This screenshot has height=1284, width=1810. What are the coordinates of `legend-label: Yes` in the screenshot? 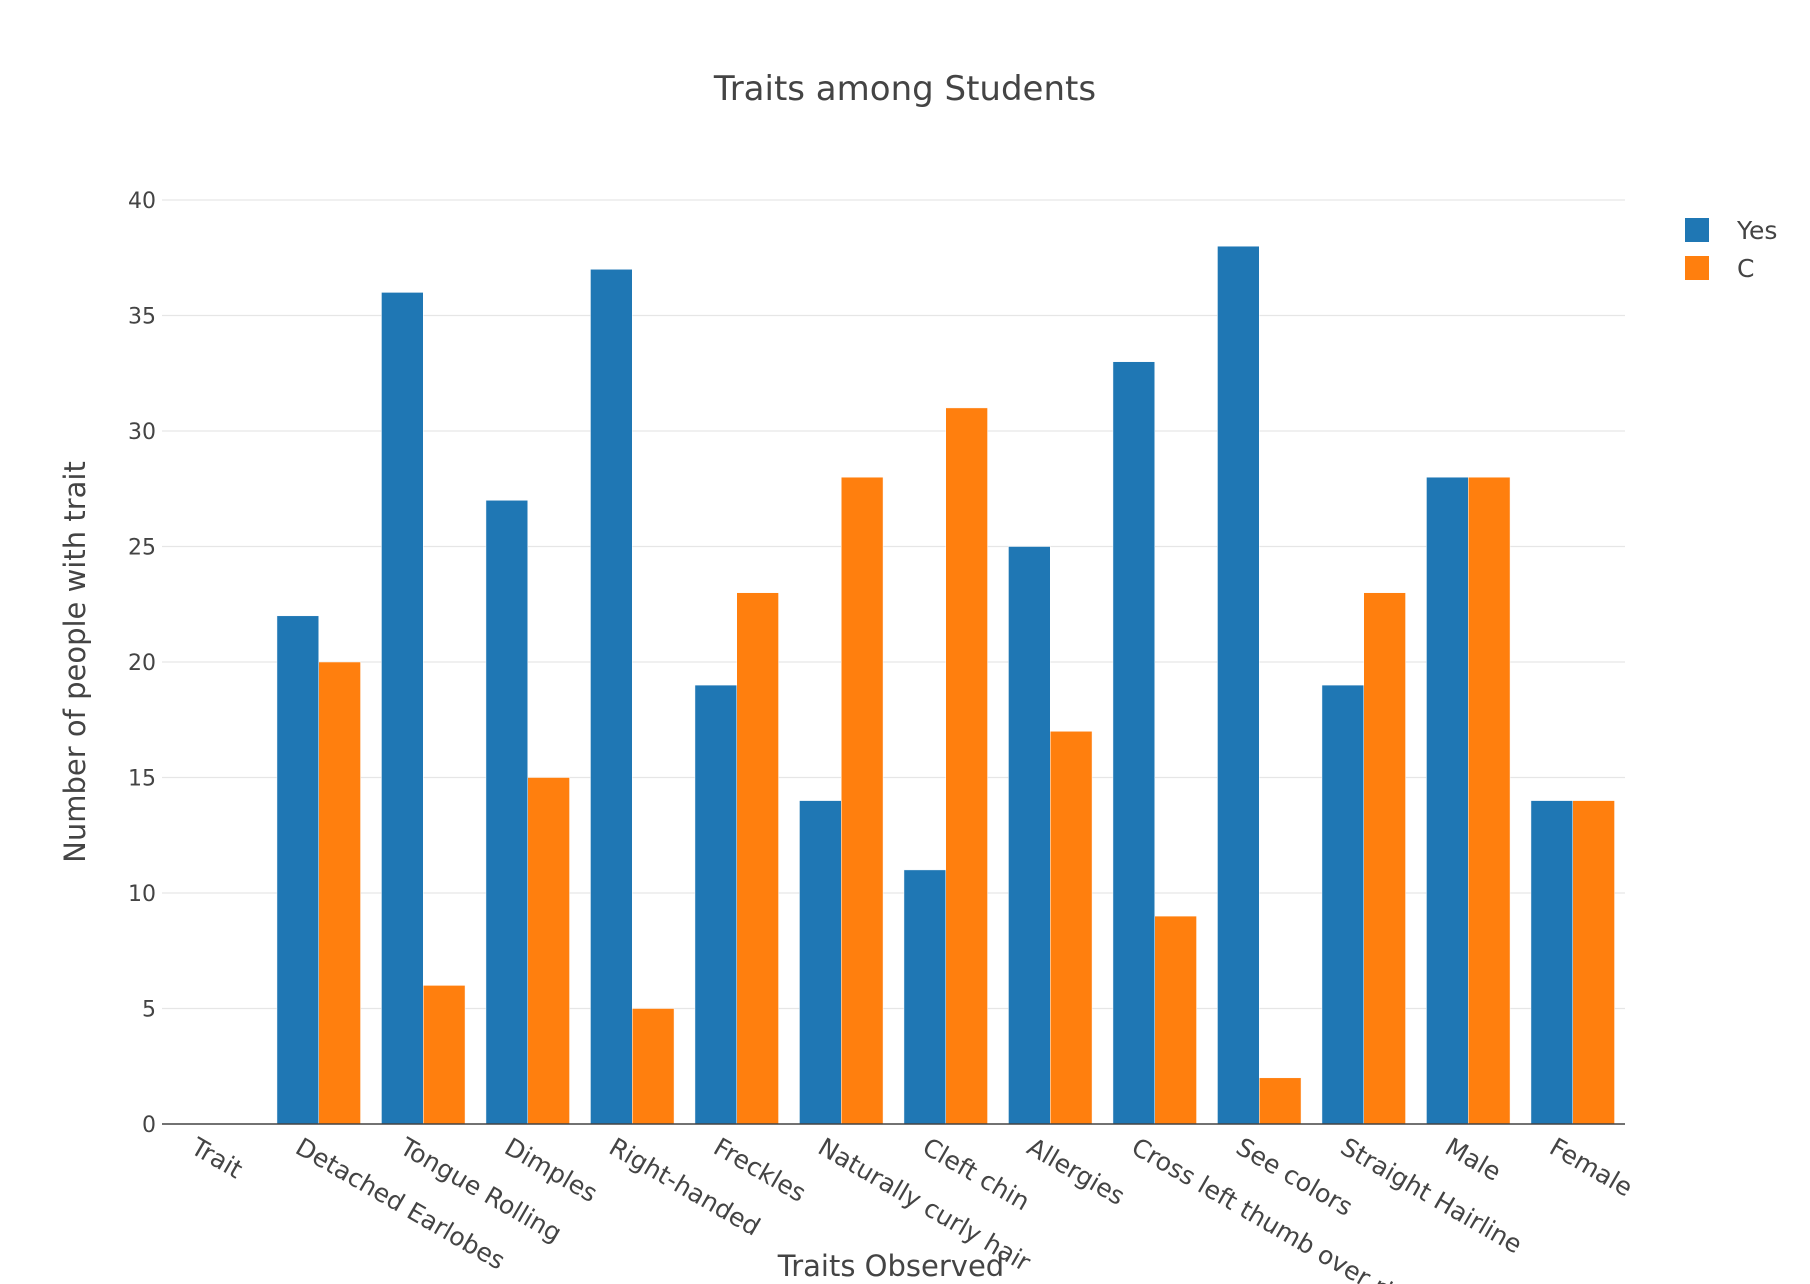 It's located at (1756, 230).